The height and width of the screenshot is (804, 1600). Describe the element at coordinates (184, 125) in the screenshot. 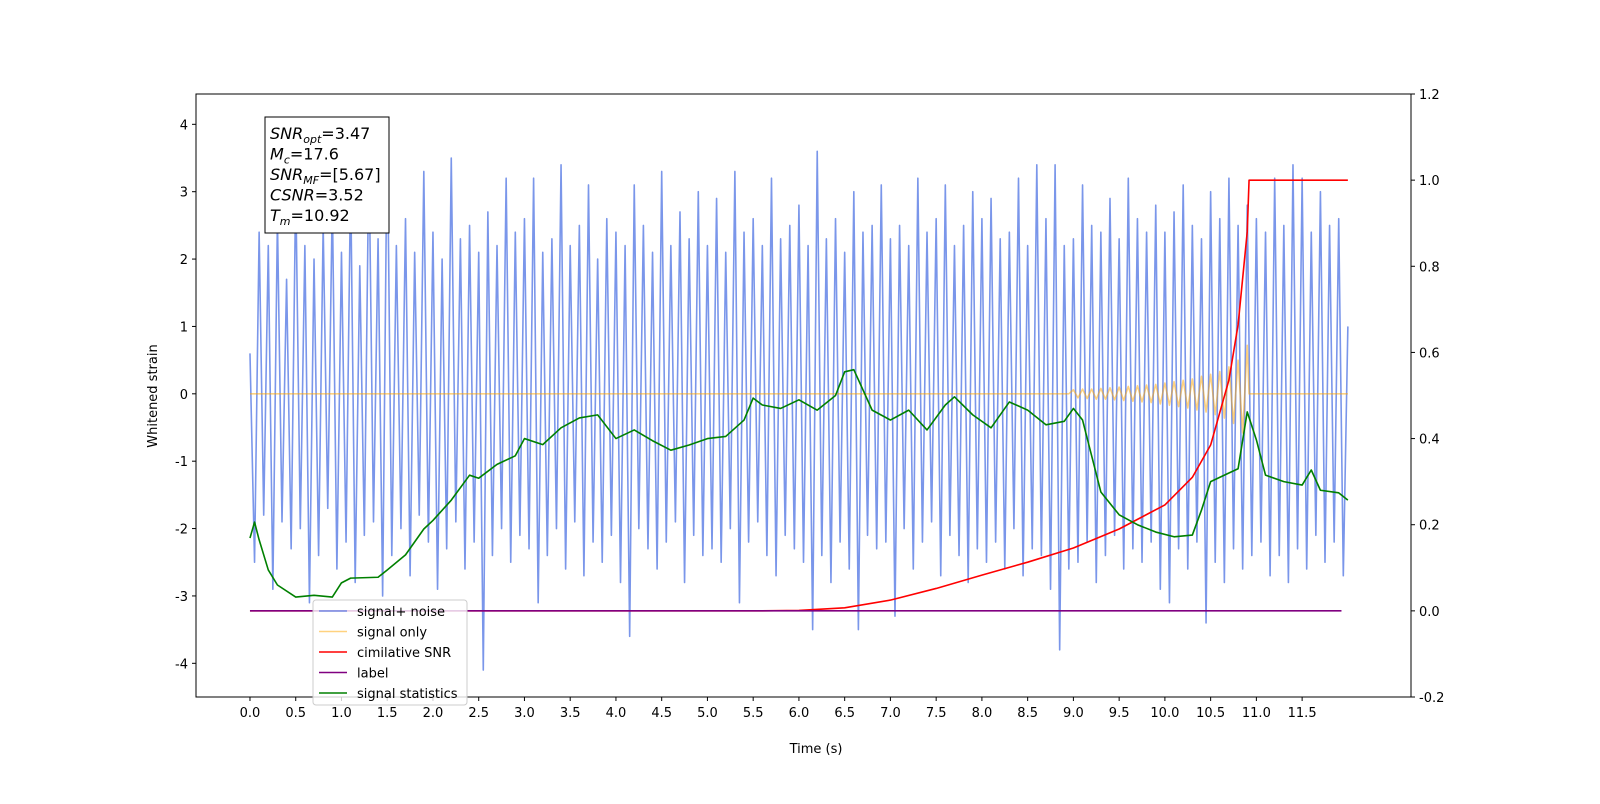

I see `y-tick-label: 4` at that location.